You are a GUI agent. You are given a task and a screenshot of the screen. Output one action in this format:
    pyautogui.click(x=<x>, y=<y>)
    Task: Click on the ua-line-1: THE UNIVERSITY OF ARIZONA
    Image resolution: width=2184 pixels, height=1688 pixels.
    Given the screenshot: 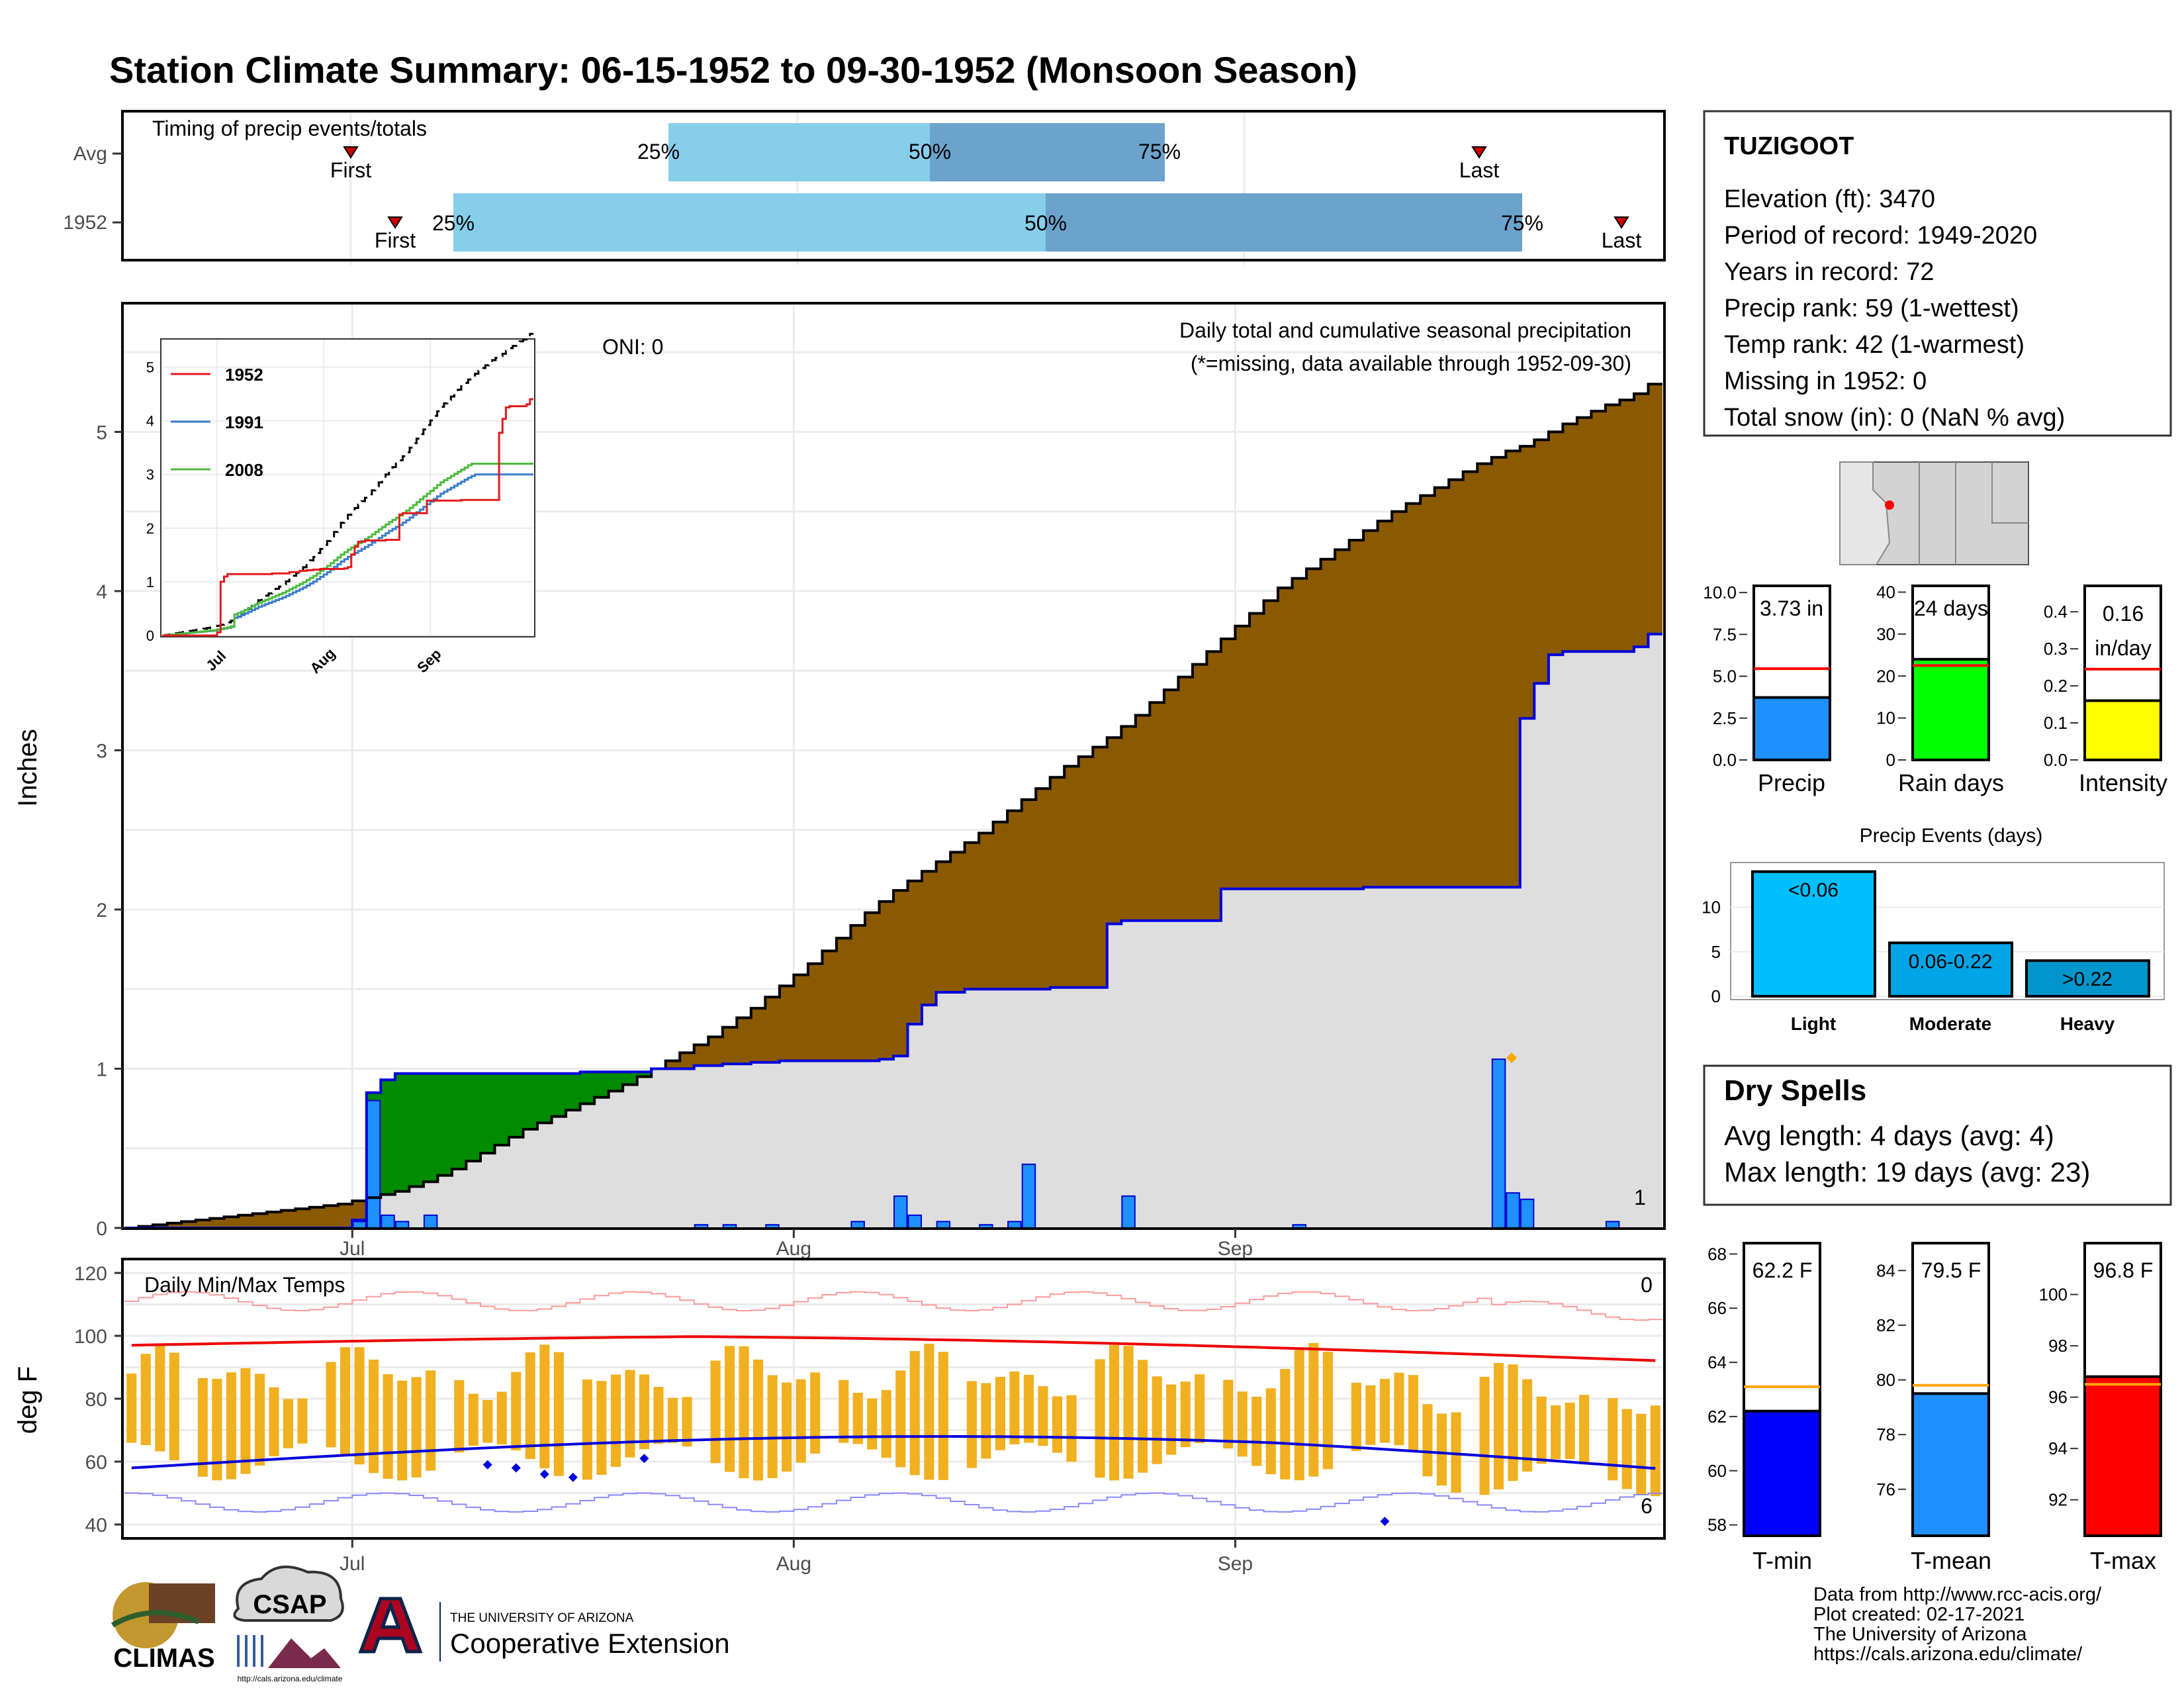 What is the action you would take?
    pyautogui.click(x=542, y=1618)
    